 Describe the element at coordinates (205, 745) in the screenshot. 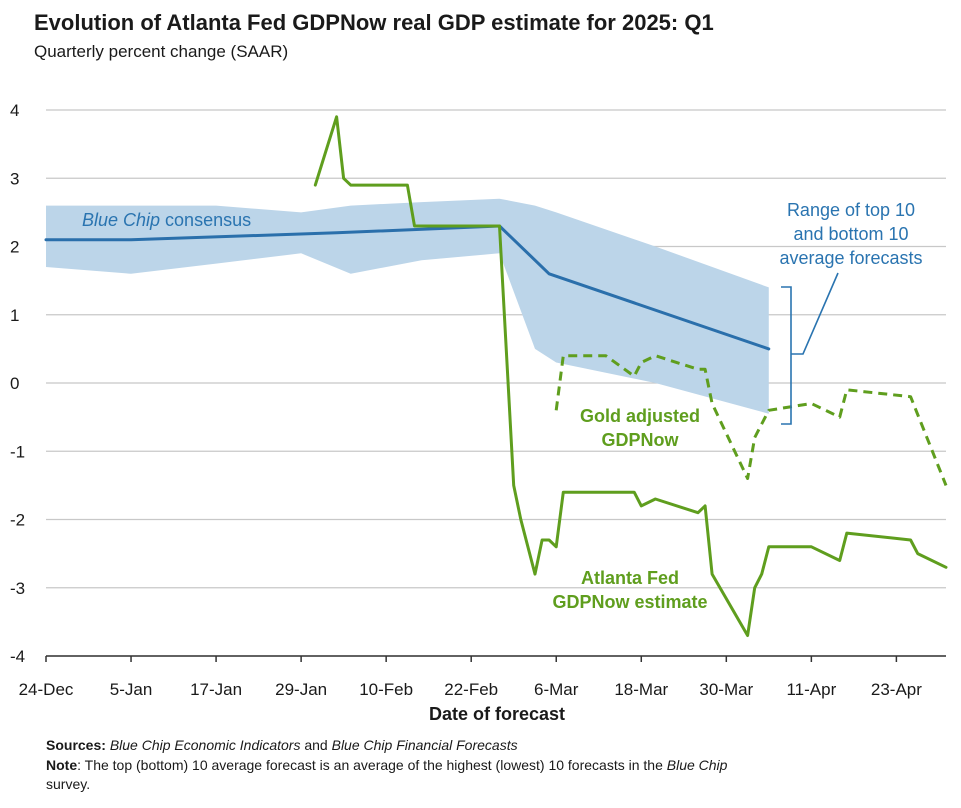

I see `sources-title-1: Blue Chip Economic Indicators` at that location.